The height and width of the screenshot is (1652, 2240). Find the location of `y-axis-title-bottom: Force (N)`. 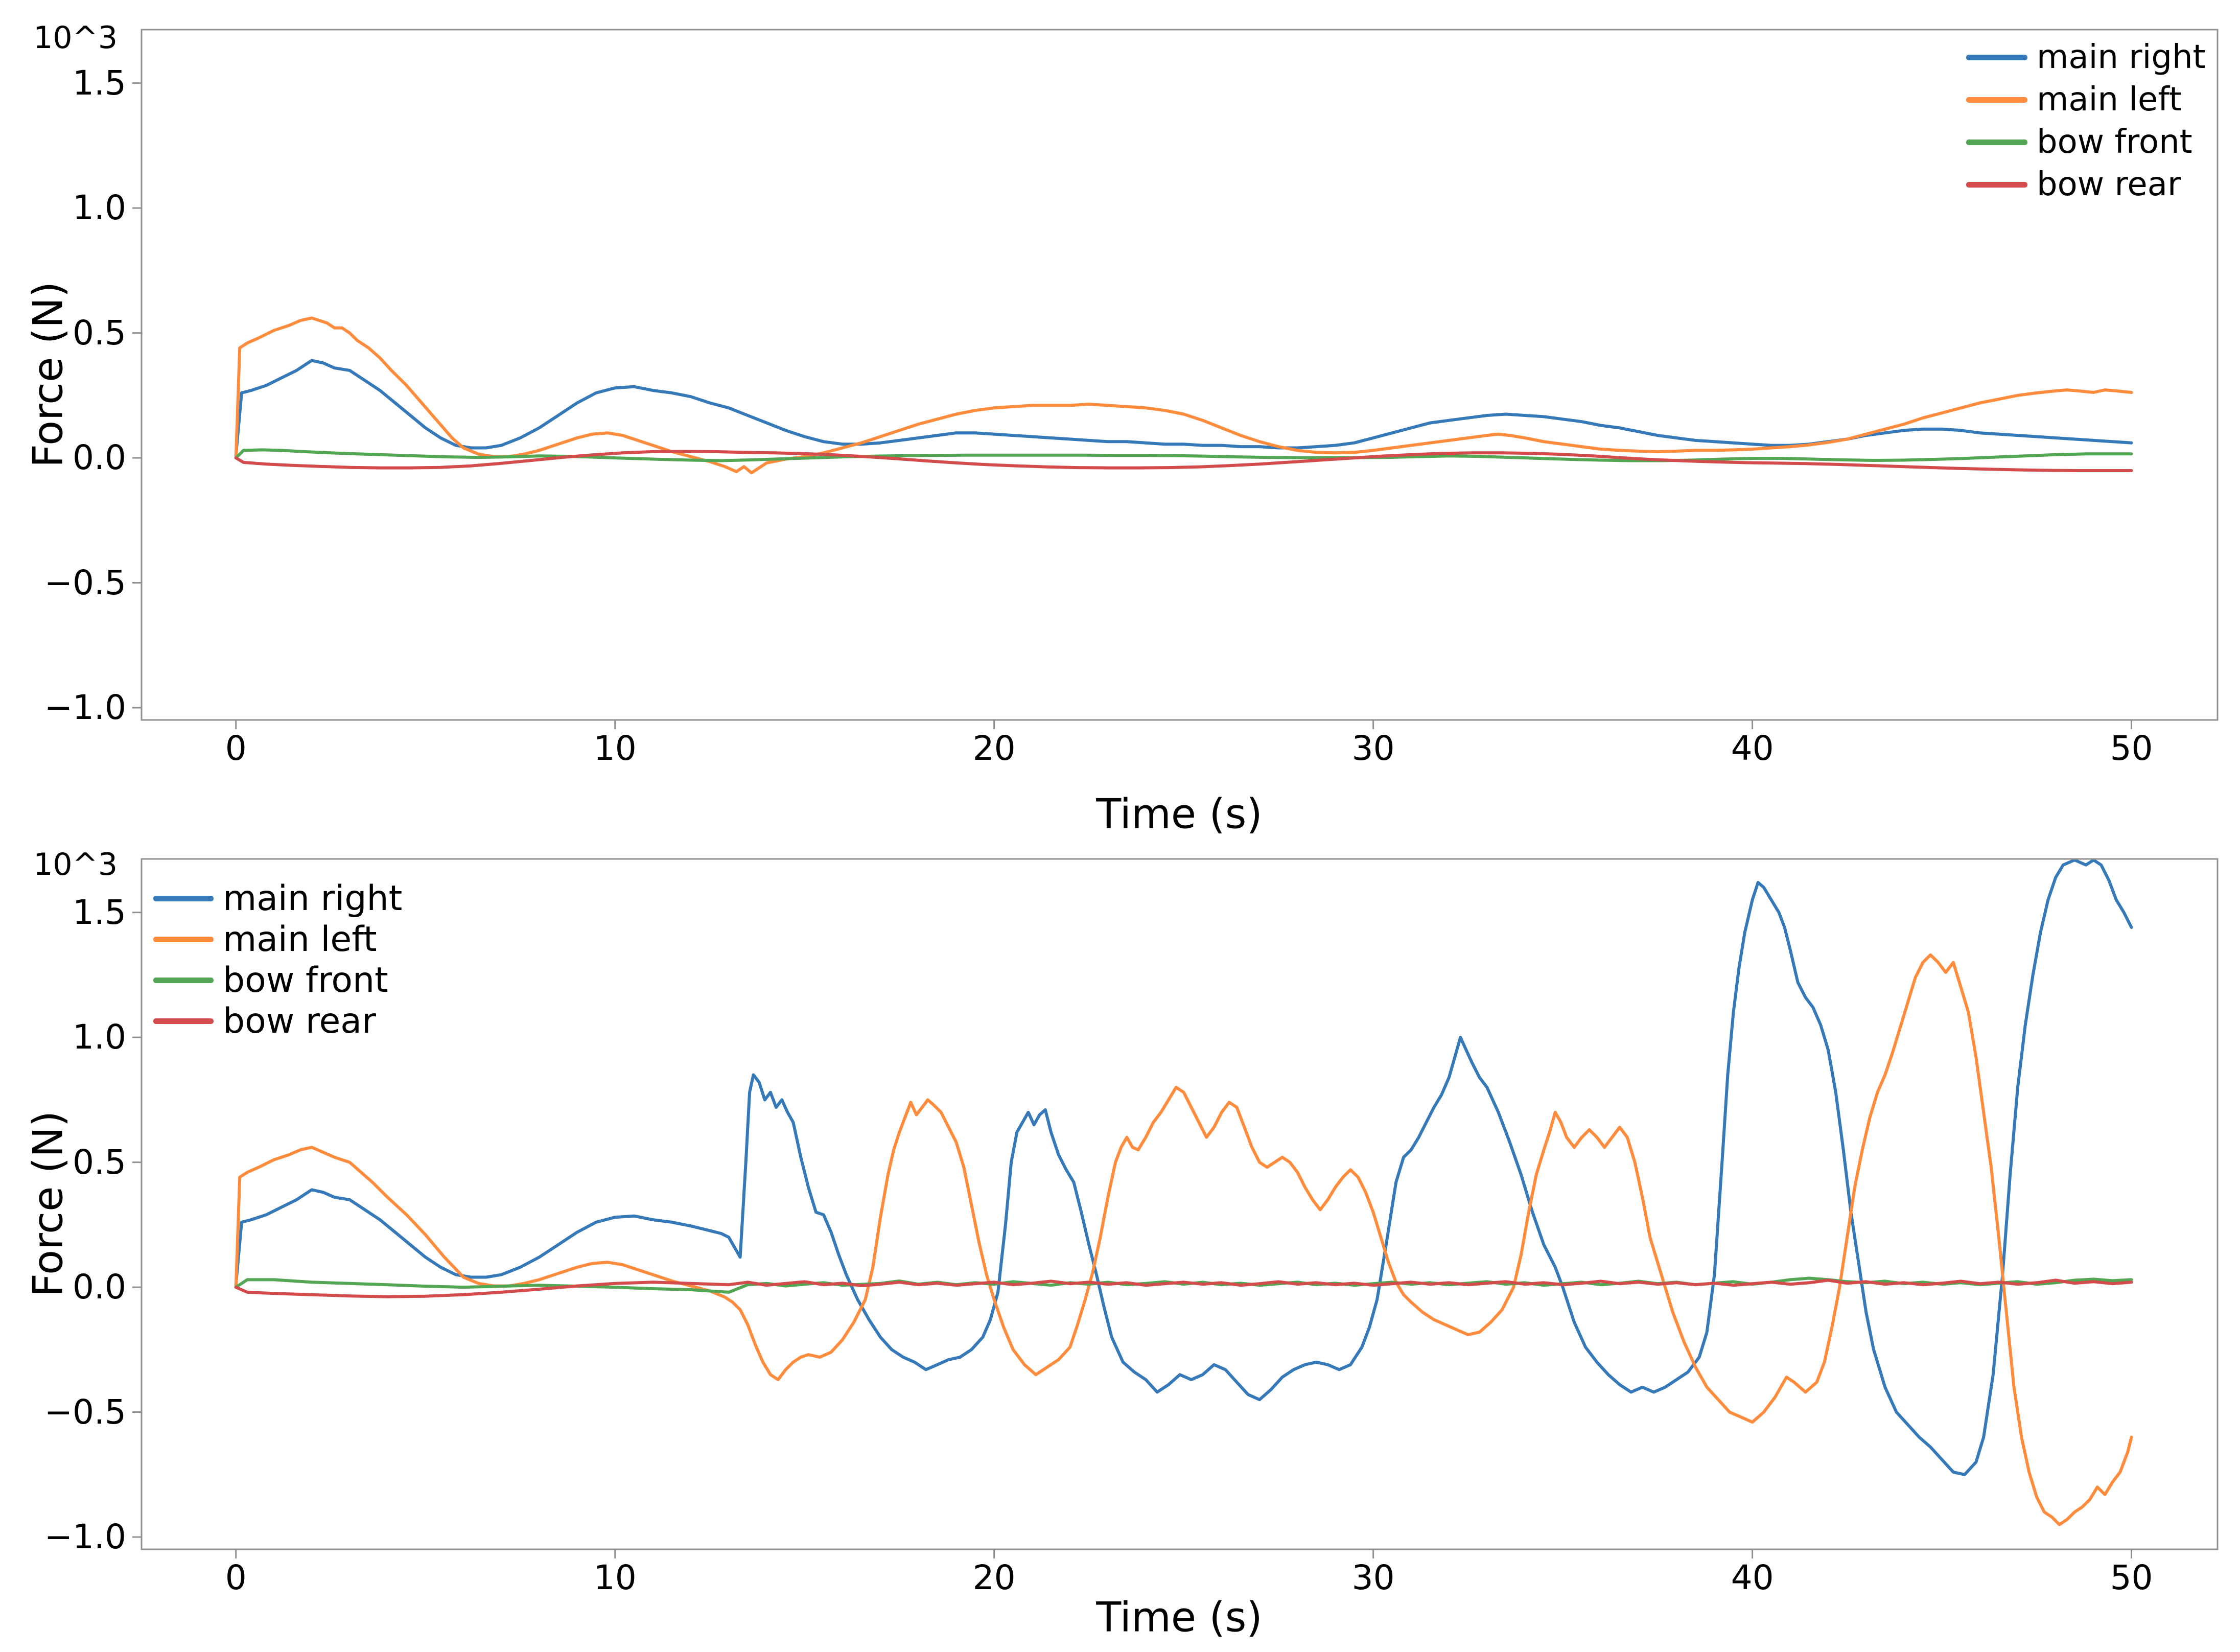

y-axis-title-bottom: Force (N) is located at coordinates (48, 1203).